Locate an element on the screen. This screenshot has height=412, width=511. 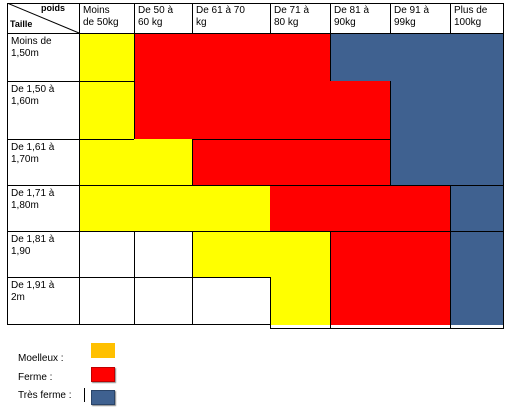
legend-moelleux-label: Moelleux : is located at coordinates (41, 358).